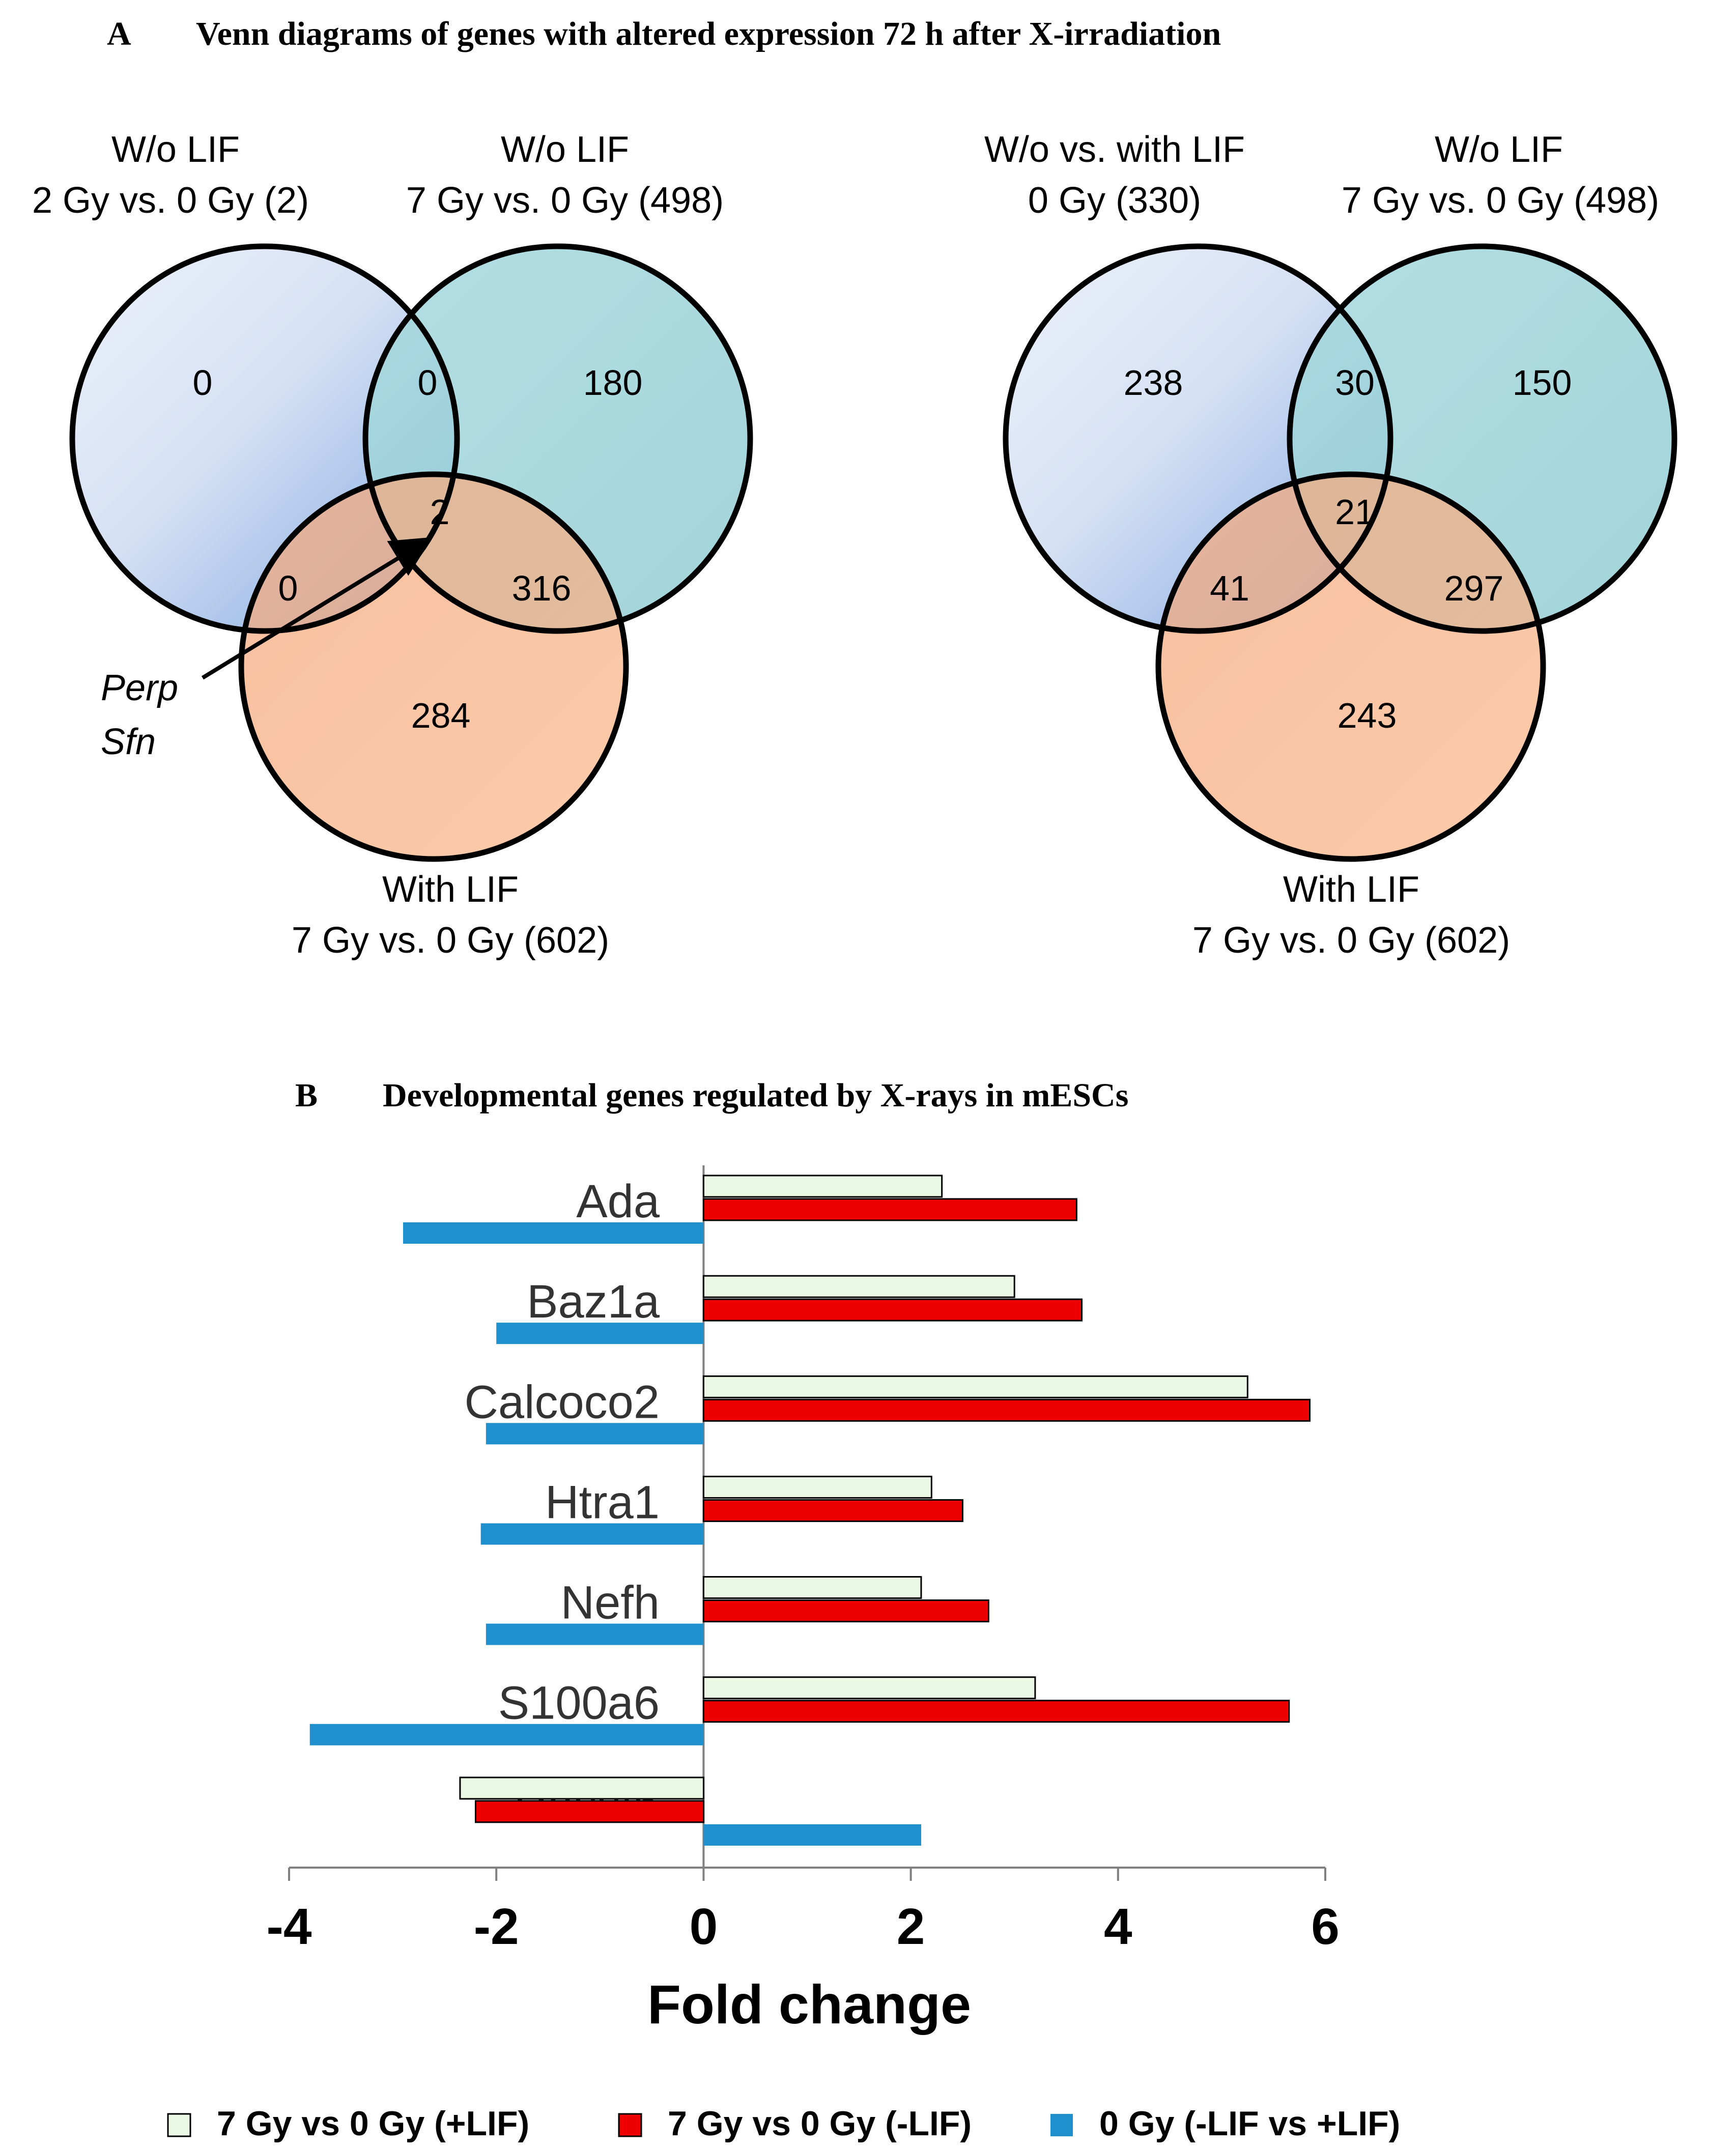 Image resolution: width=1736 pixels, height=2148 pixels. What do you see at coordinates (809, 2004) in the screenshot?
I see `x-axis-title: Fold change` at bounding box center [809, 2004].